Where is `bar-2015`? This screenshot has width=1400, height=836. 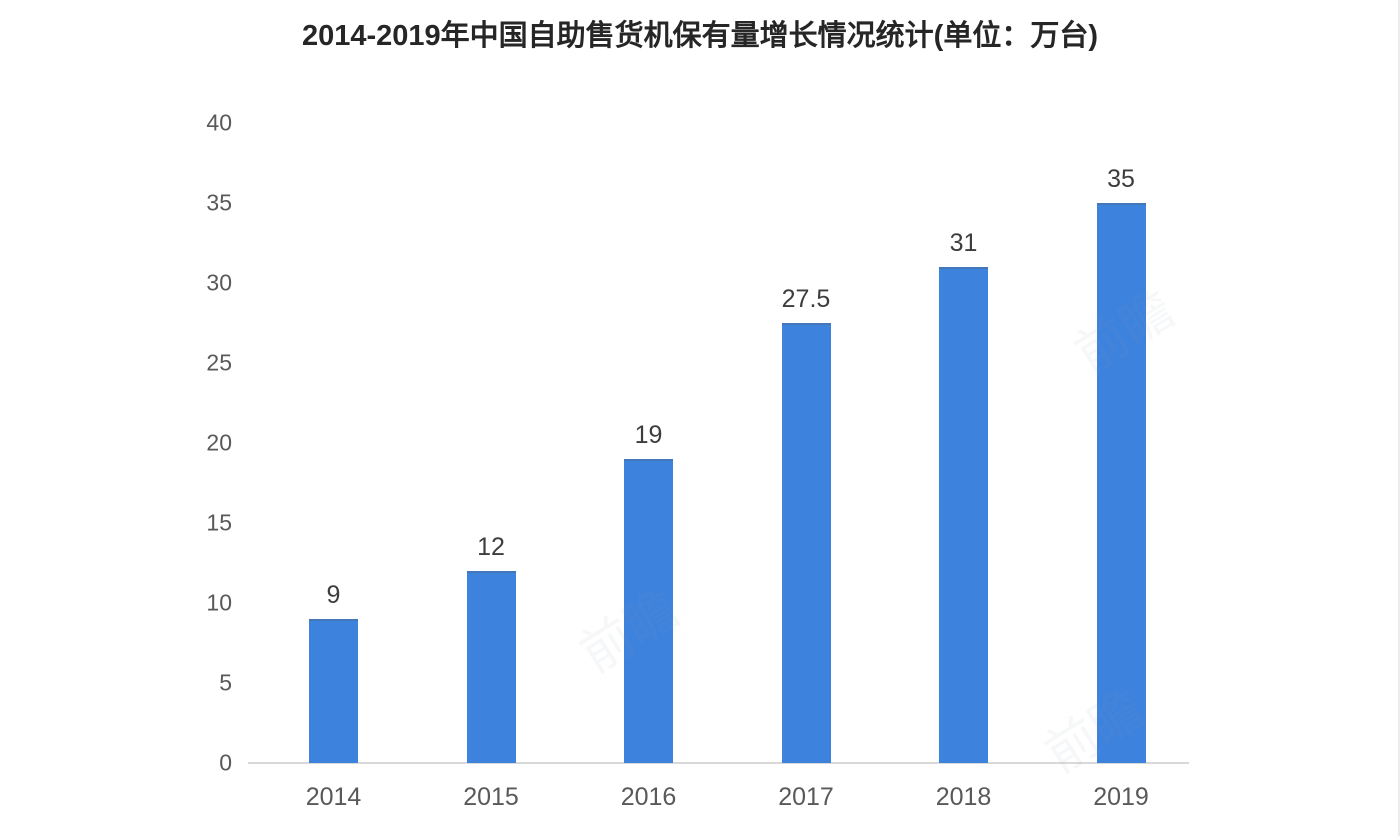
bar-2015 is located at coordinates (491, 667).